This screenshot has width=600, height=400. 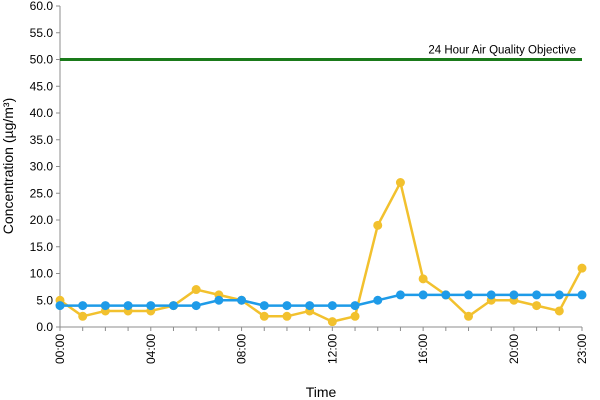 I want to click on reference-line-group: 24 Hour Air Quality Objective, so click(x=321, y=53).